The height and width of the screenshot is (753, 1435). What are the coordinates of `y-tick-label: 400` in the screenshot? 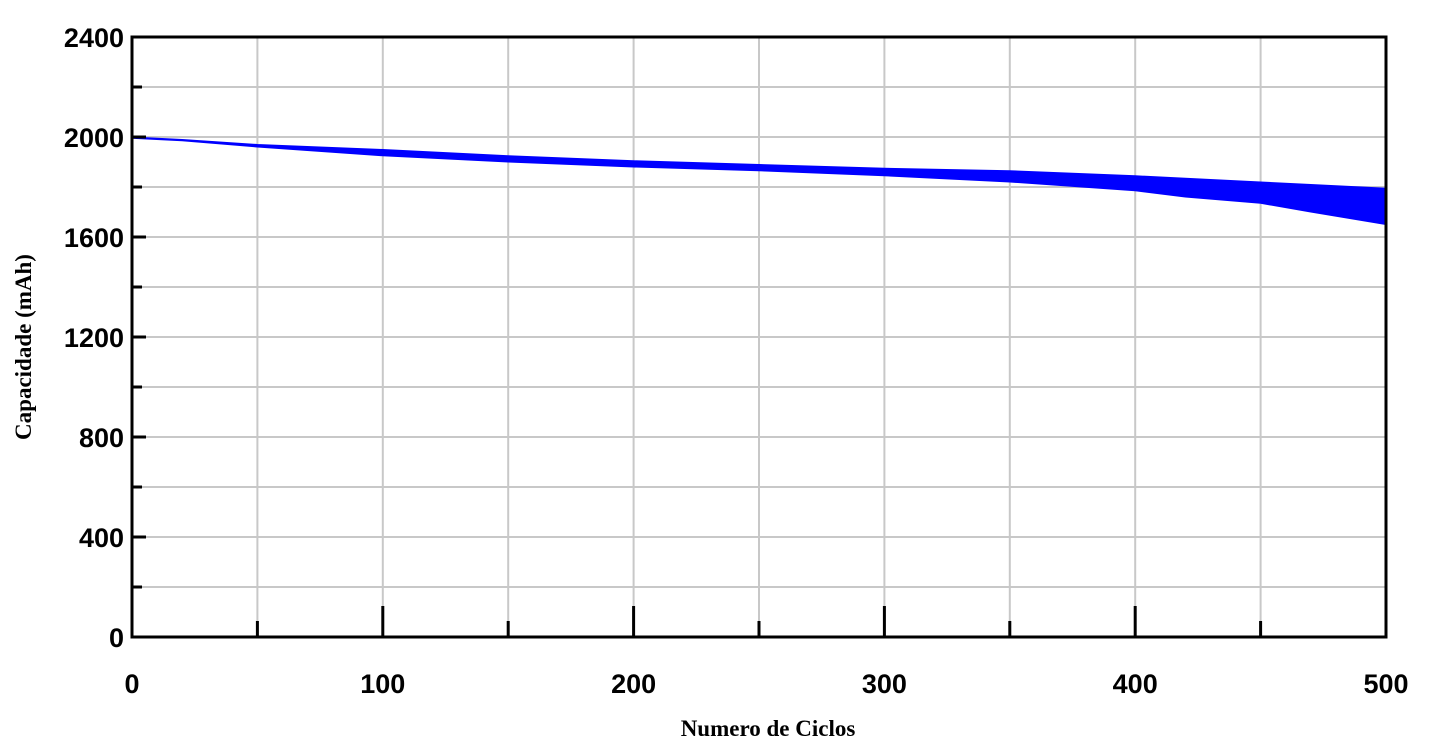 It's located at (101, 538).